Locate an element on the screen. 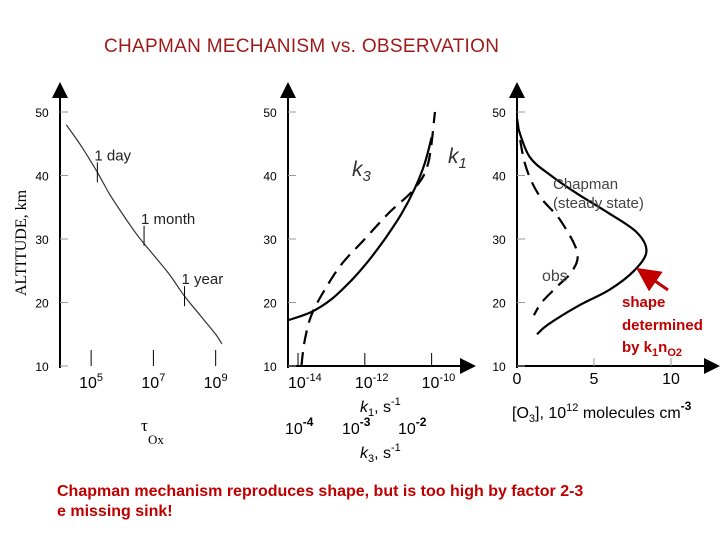 This screenshot has height=540, width=720. k3-curve is located at coordinates (368, 239).